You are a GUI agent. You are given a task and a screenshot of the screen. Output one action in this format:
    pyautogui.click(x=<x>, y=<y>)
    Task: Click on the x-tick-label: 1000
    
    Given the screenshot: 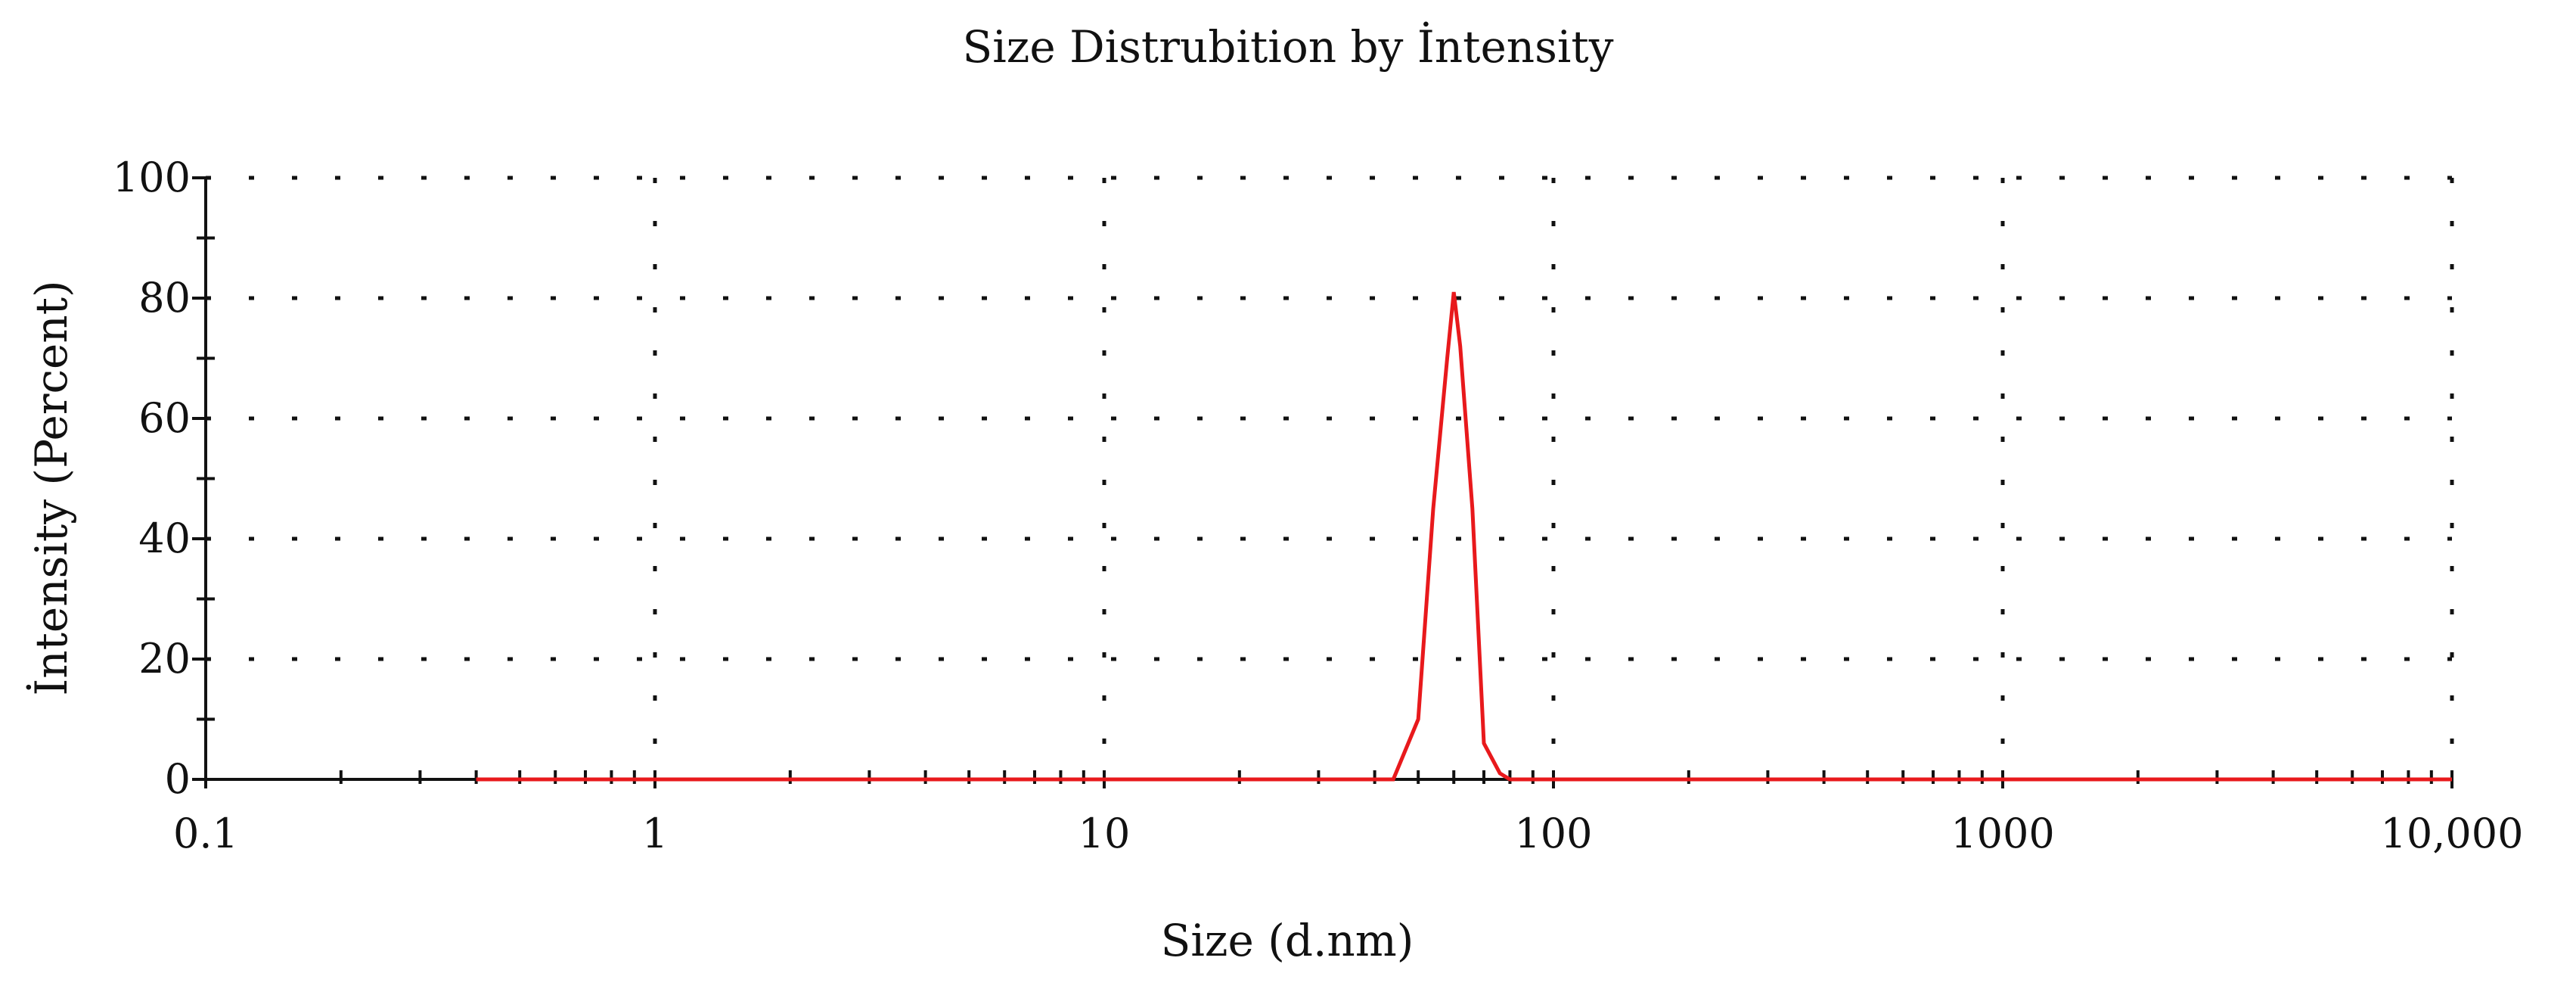 What is the action you would take?
    pyautogui.click(x=2002, y=833)
    